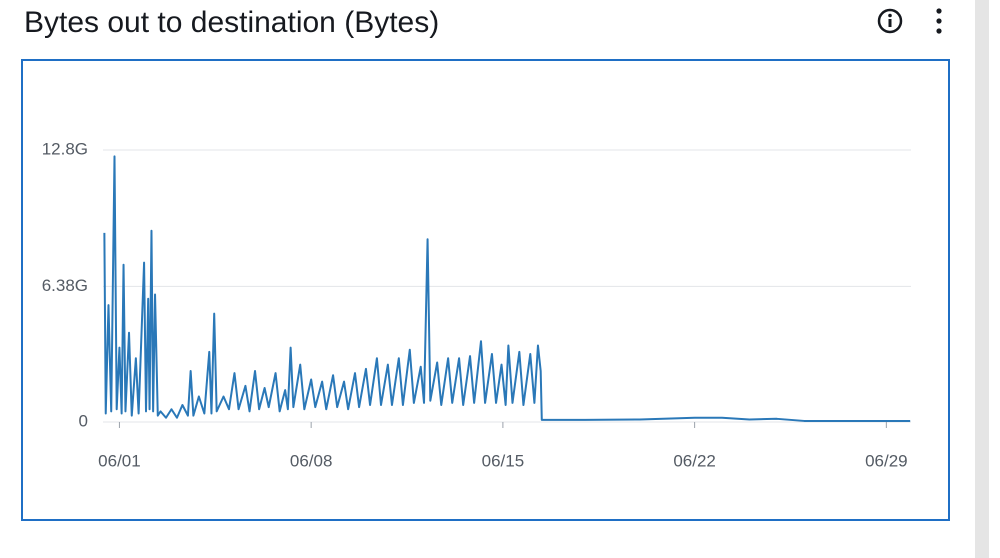 The height and width of the screenshot is (558, 1000). Describe the element at coordinates (65, 148) in the screenshot. I see `y-tick-label: 12.8G` at that location.